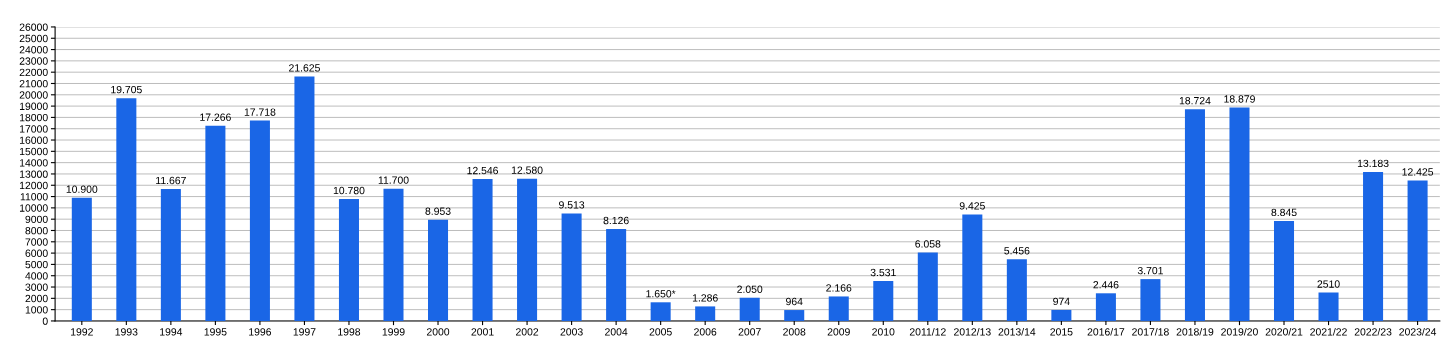  I want to click on x-tick-label: 1999, so click(393, 332).